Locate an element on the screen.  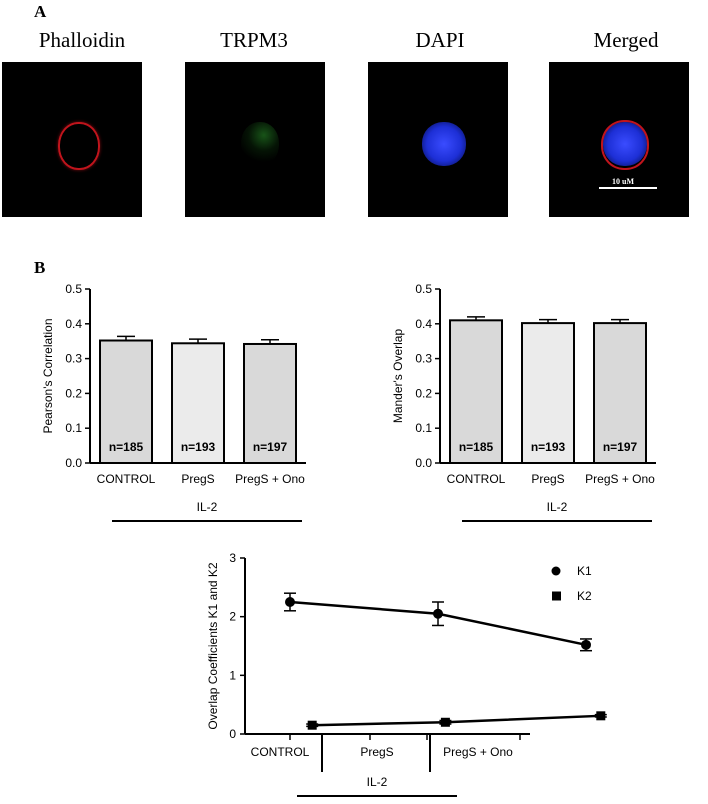
pearson-category-label: PregS is located at coordinates (197, 479).